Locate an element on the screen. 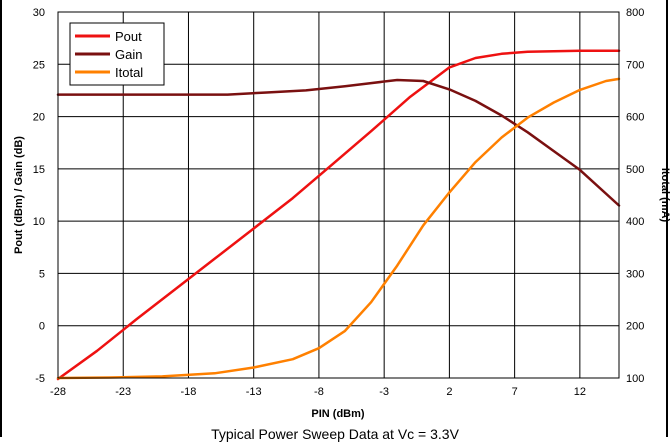  x-tick-label: 2 is located at coordinates (449, 392).